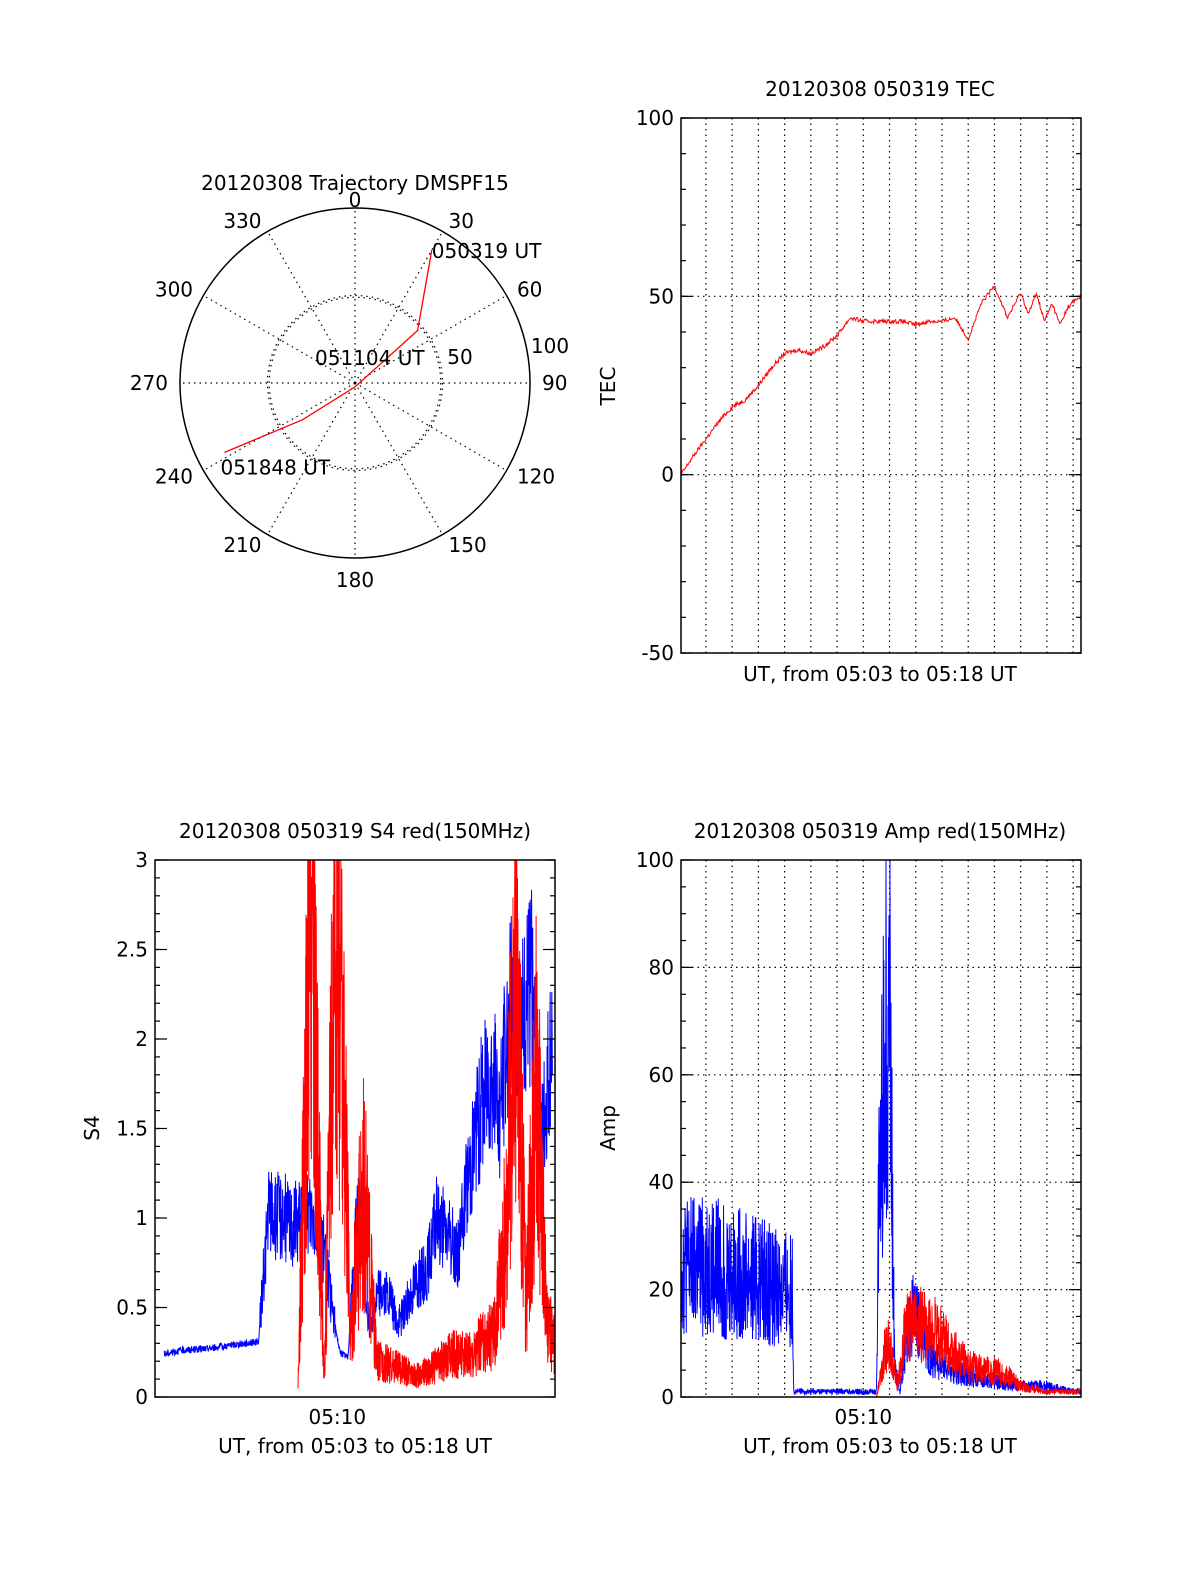  What do you see at coordinates (536, 477) in the screenshot?
I see `polar-angle-label: 120` at bounding box center [536, 477].